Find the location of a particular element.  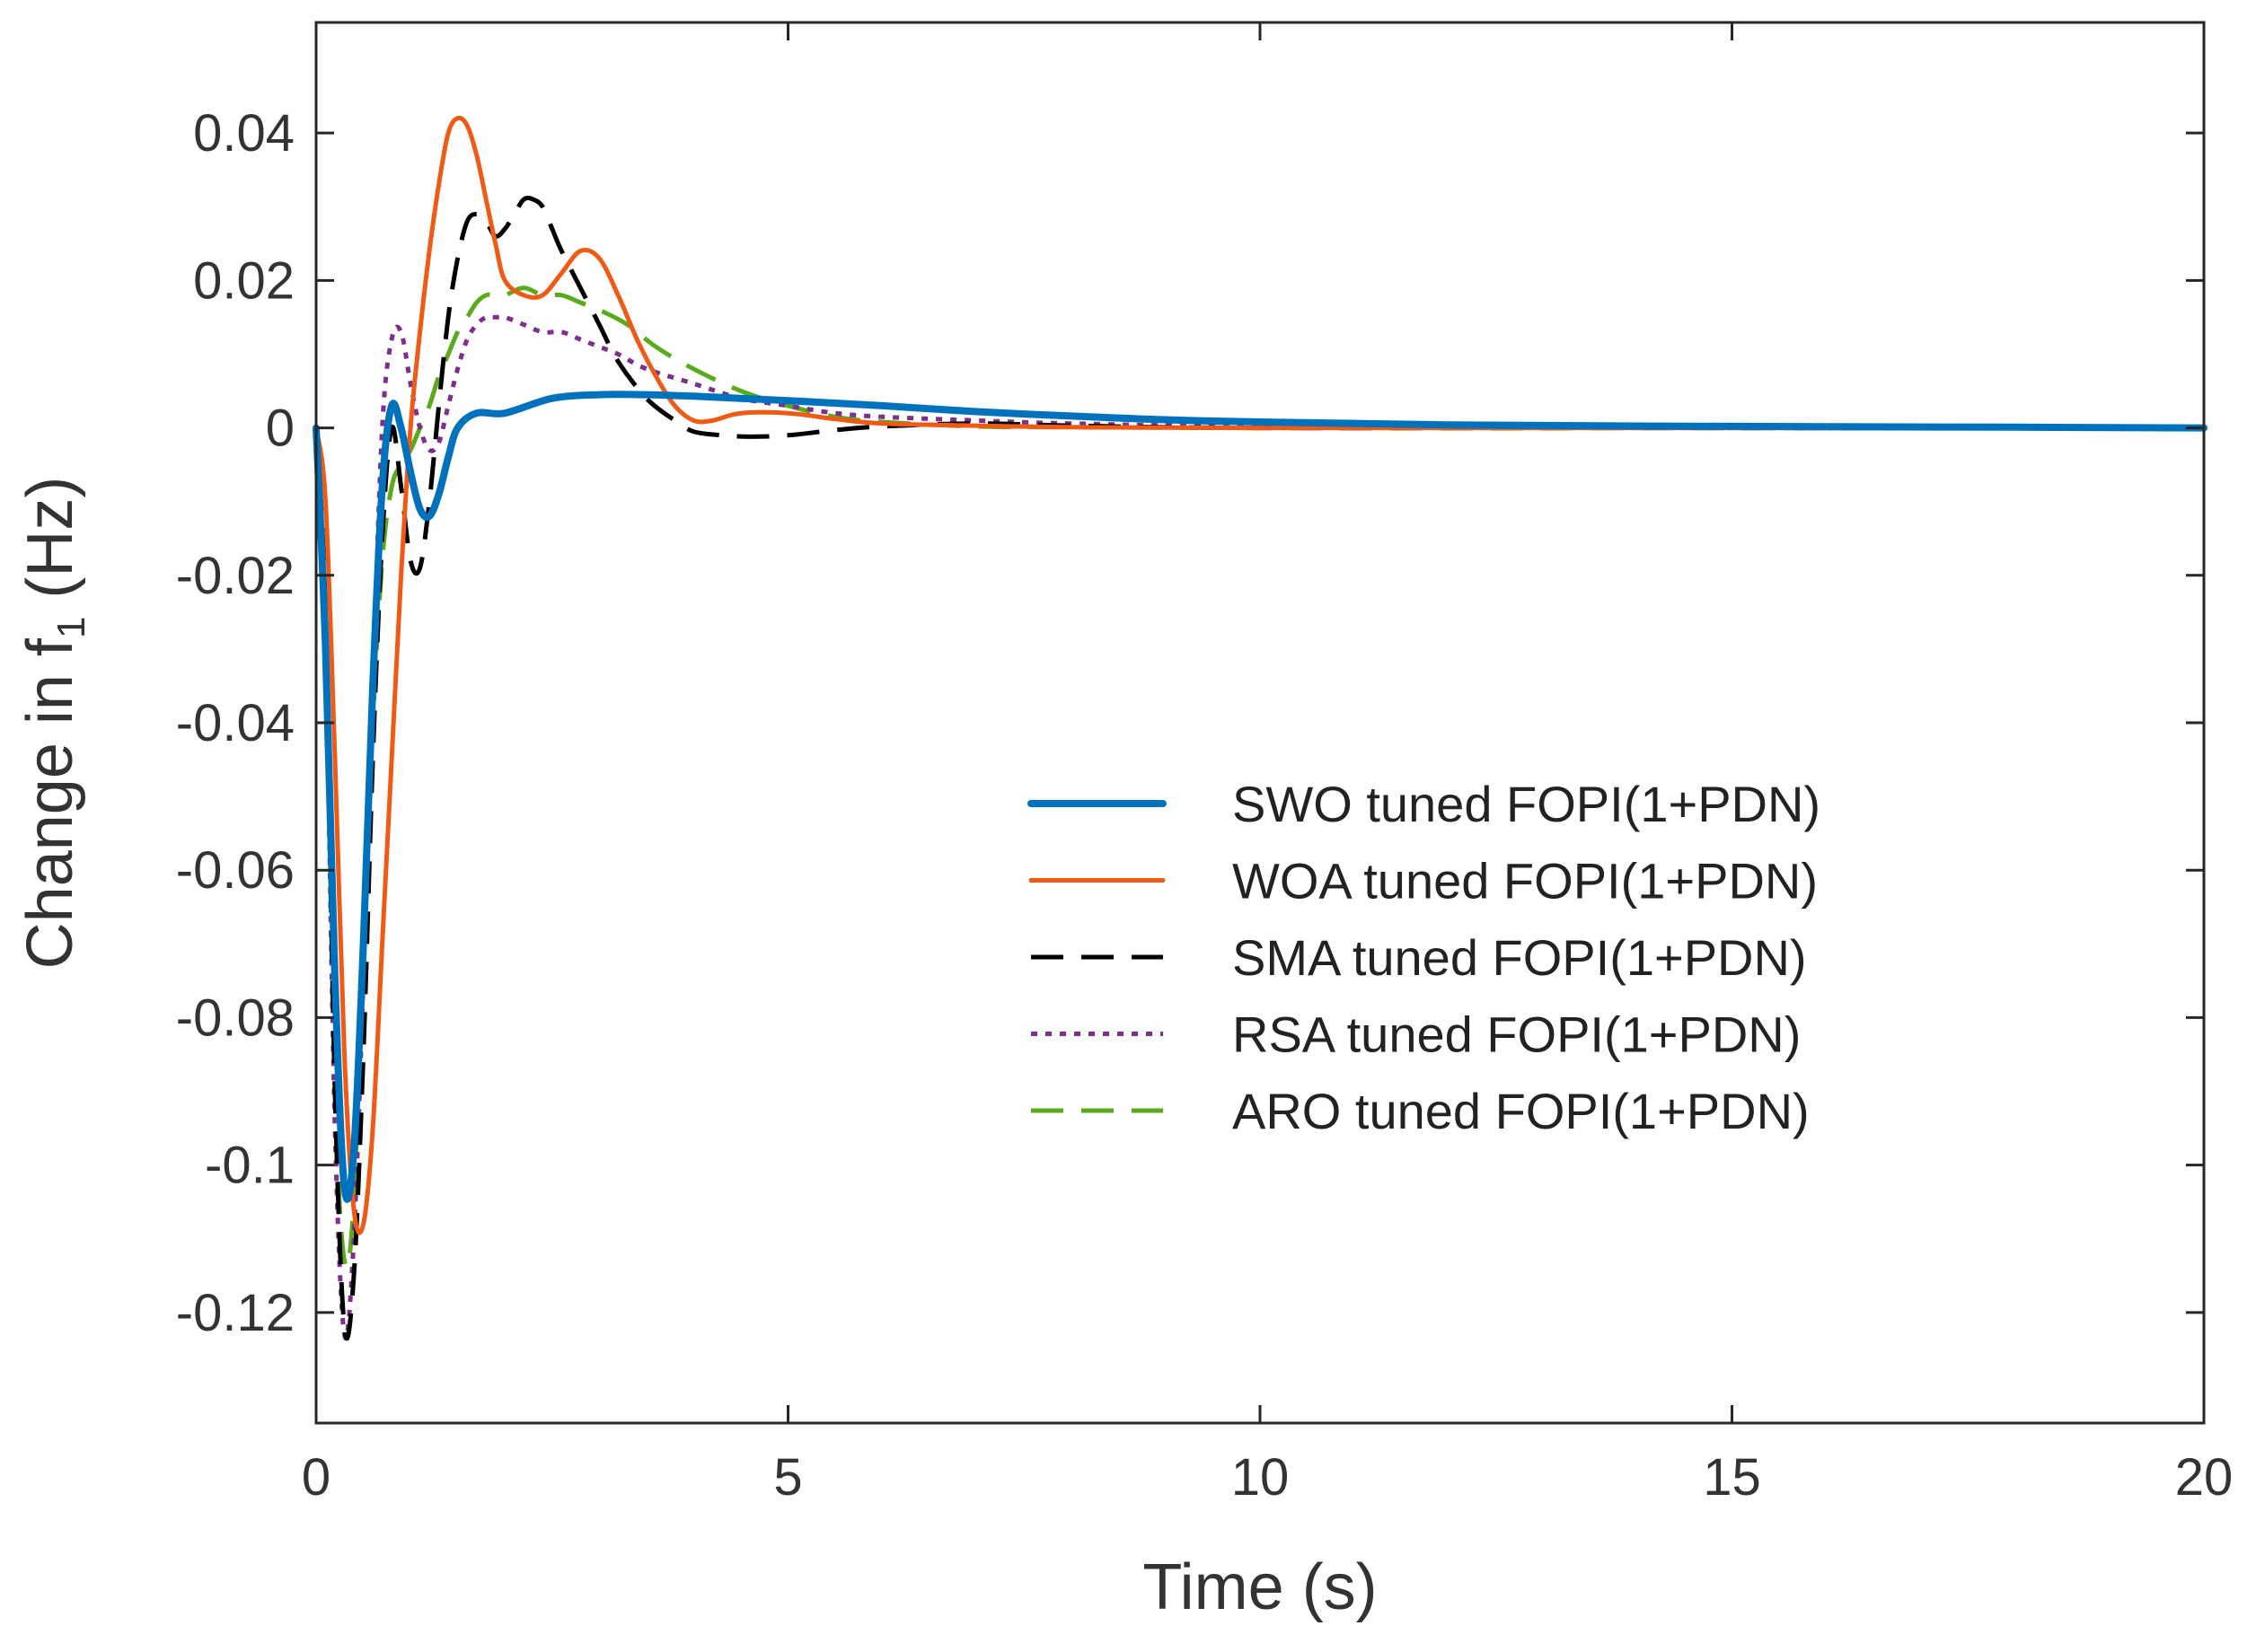

y-tick-label: 0.04 is located at coordinates (244, 134).